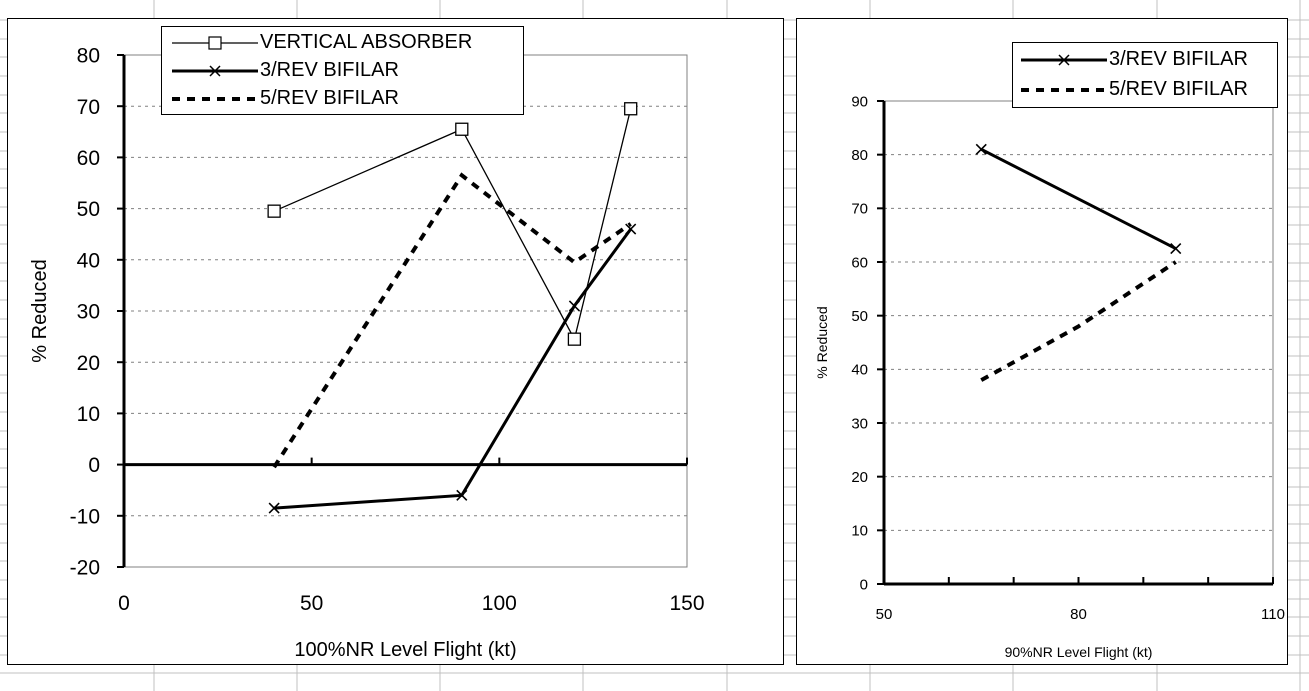 Image resolution: width=1309 pixels, height=691 pixels. What do you see at coordinates (85, 568) in the screenshot?
I see `y-tick-label: -20` at bounding box center [85, 568].